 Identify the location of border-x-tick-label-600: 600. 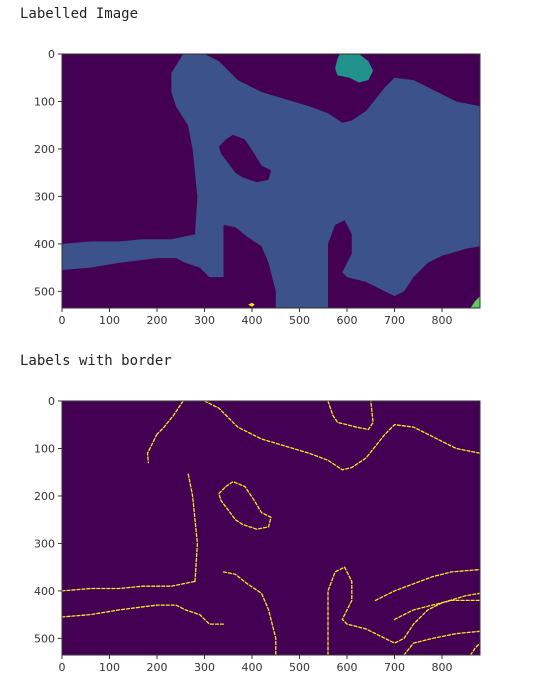
(347, 667).